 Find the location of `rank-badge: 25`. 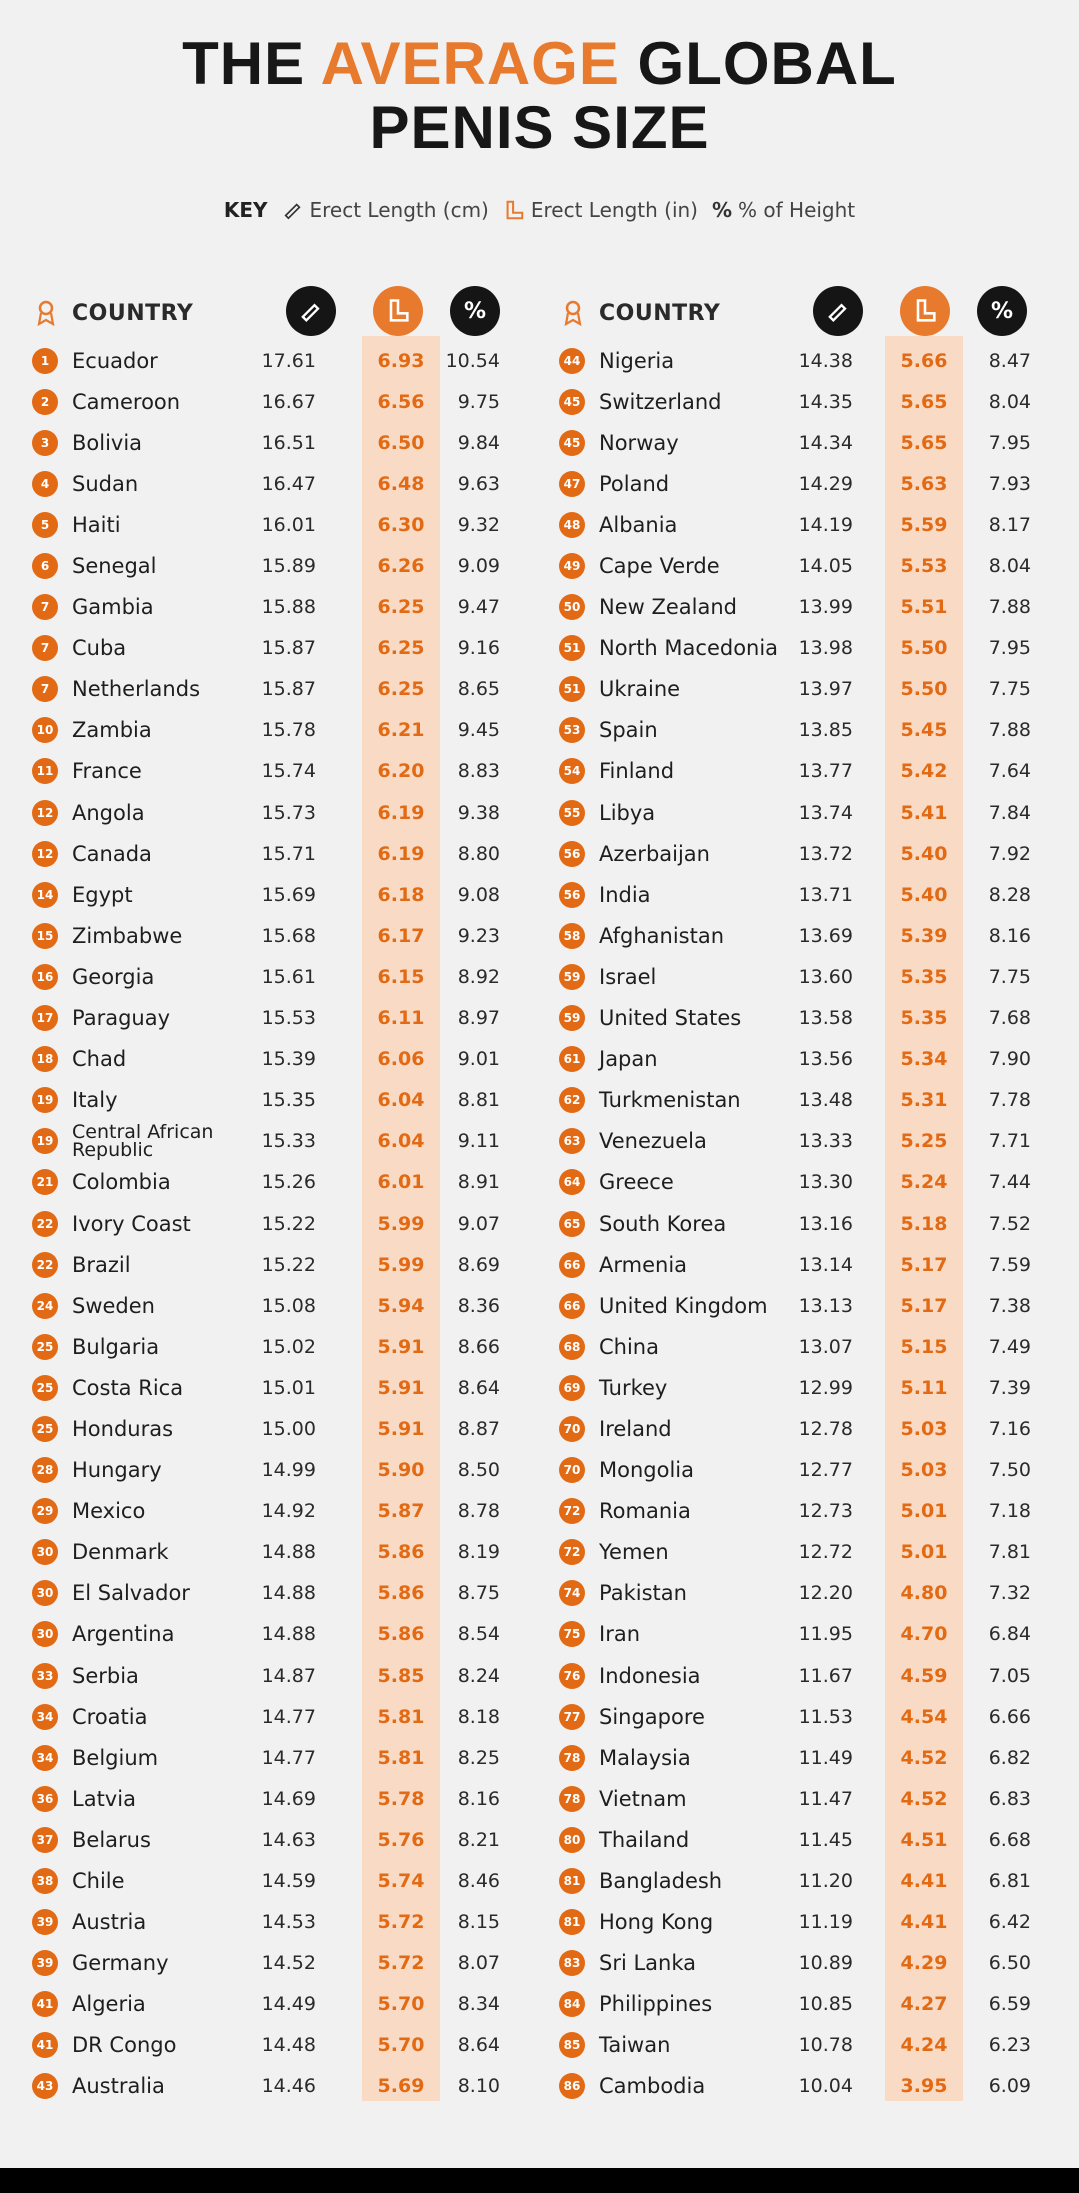

rank-badge: 25 is located at coordinates (45, 1428).